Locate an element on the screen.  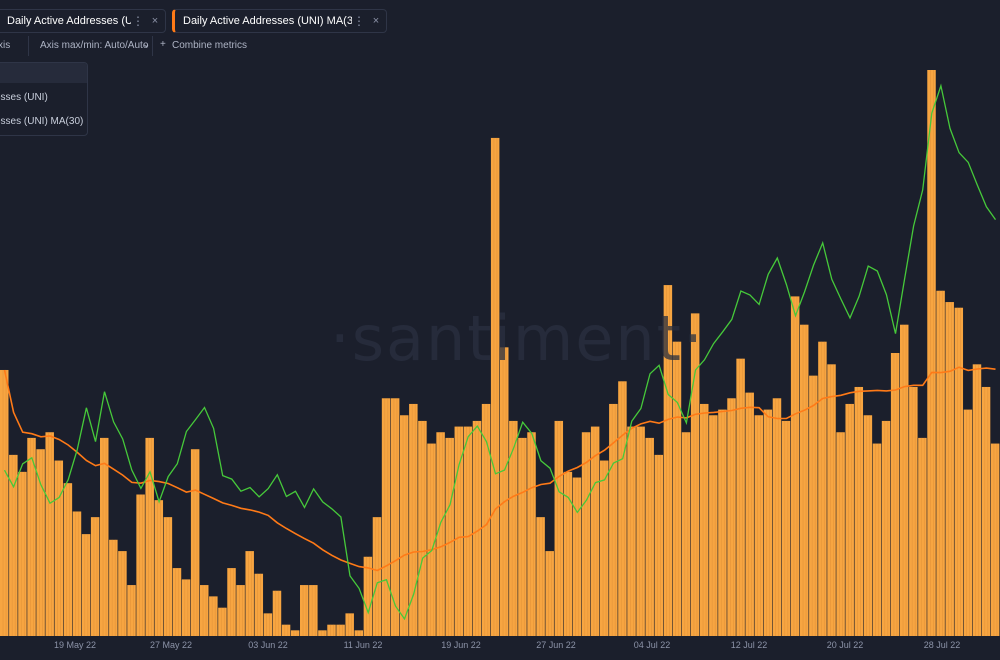
x-tick-label: 19 May 22 is located at coordinates (75, 645).